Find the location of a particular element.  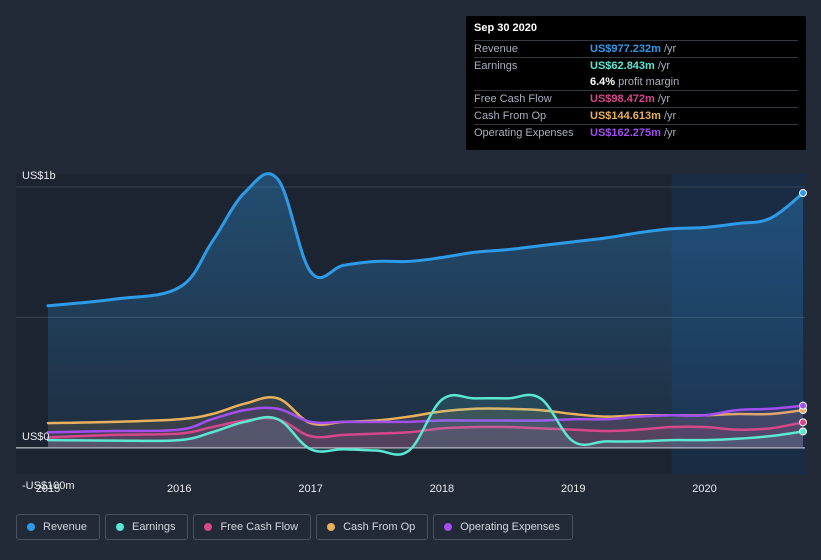

tooltip-row: Revenue US$977.232m/yr is located at coordinates (636, 48).